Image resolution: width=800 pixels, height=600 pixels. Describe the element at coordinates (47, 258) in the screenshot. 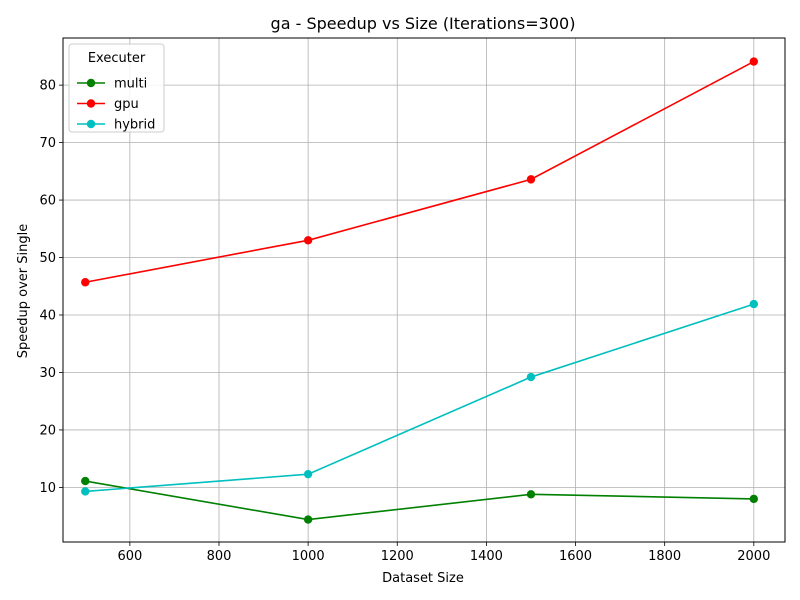

I see `y-tick-label: 50` at that location.